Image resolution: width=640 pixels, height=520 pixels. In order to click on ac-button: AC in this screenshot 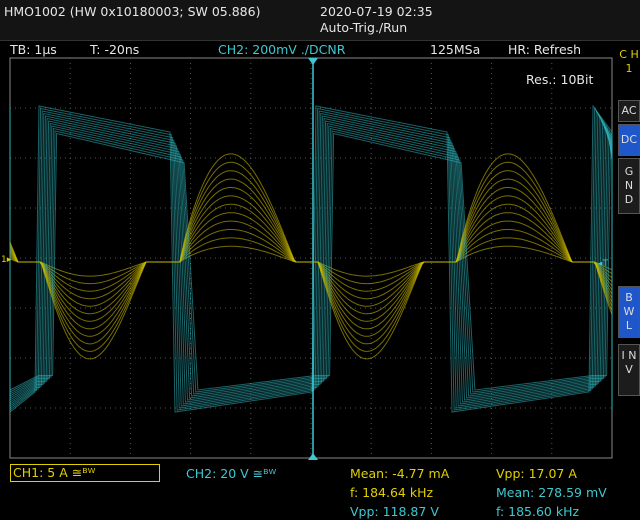, I will do `click(629, 111)`.